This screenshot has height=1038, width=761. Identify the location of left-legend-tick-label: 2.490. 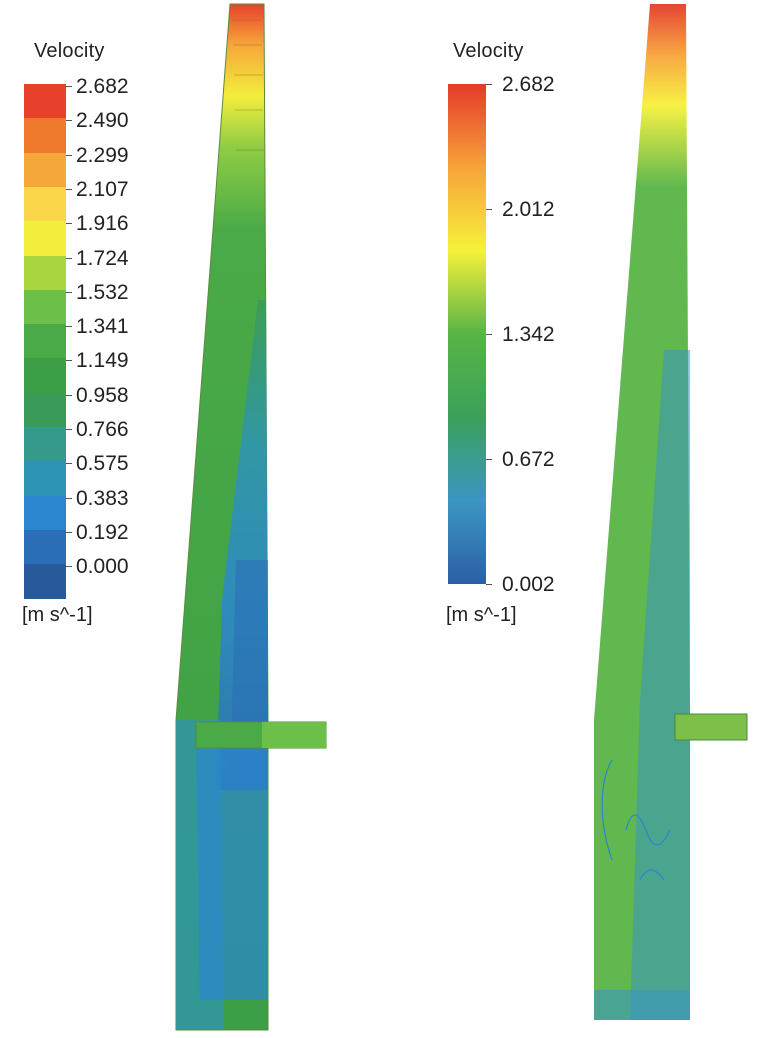
(102, 121).